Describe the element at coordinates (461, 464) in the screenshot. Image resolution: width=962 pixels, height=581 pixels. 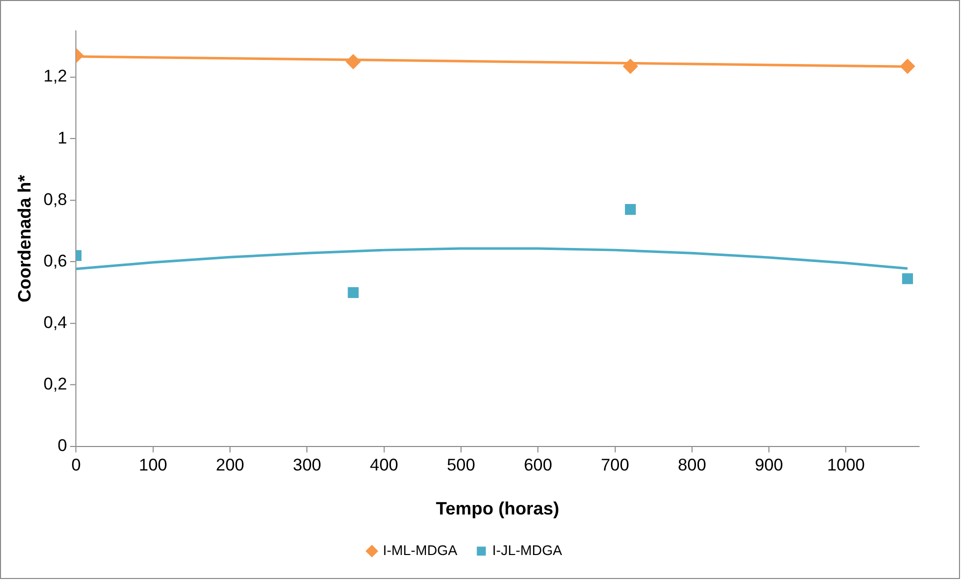
I see `x-tick-label: 500` at that location.